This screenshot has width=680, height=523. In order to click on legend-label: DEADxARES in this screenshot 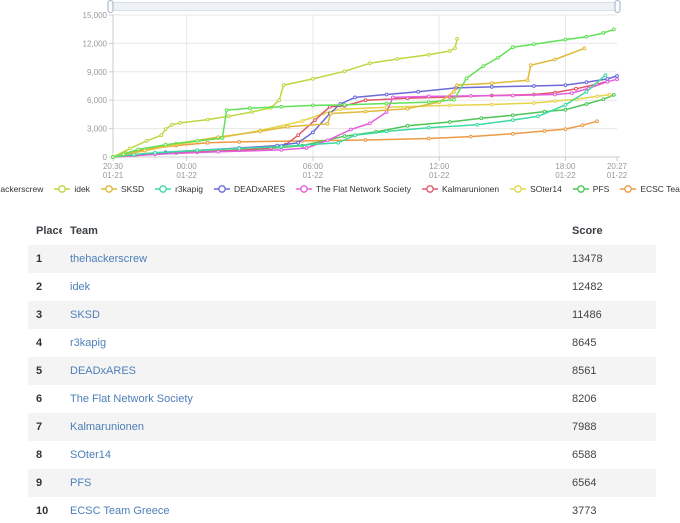, I will do `click(259, 189)`.